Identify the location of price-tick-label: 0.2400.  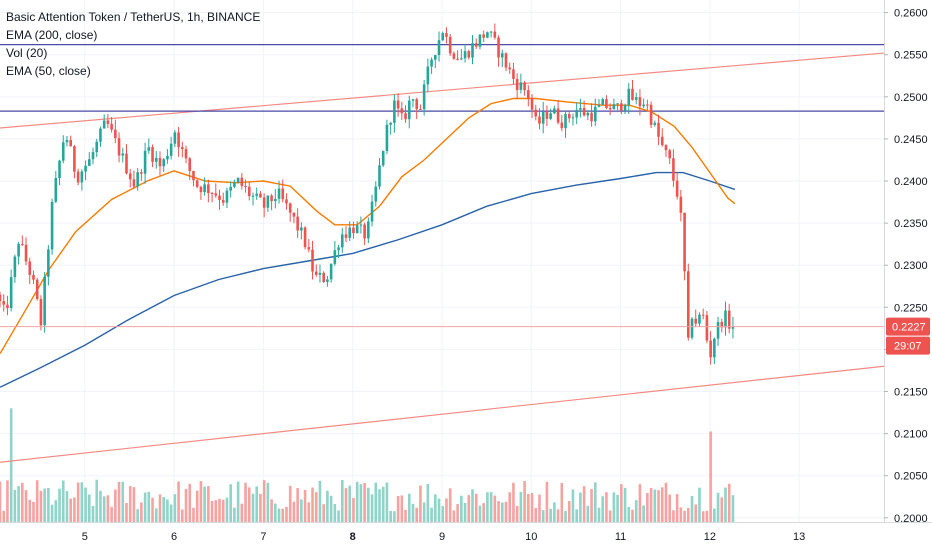
(911, 182).